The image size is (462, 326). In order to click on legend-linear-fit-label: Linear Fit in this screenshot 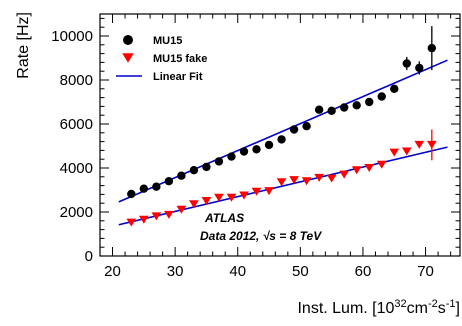, I will do `click(178, 77)`.